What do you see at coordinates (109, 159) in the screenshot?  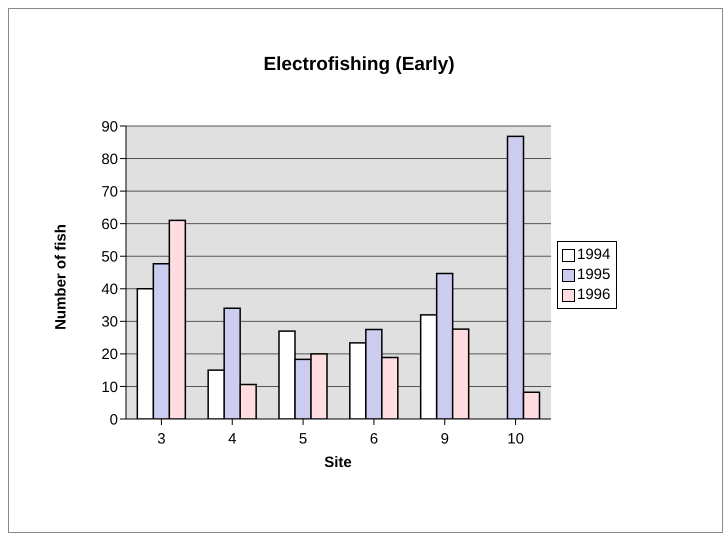 I see `y-tick-label: 80` at bounding box center [109, 159].